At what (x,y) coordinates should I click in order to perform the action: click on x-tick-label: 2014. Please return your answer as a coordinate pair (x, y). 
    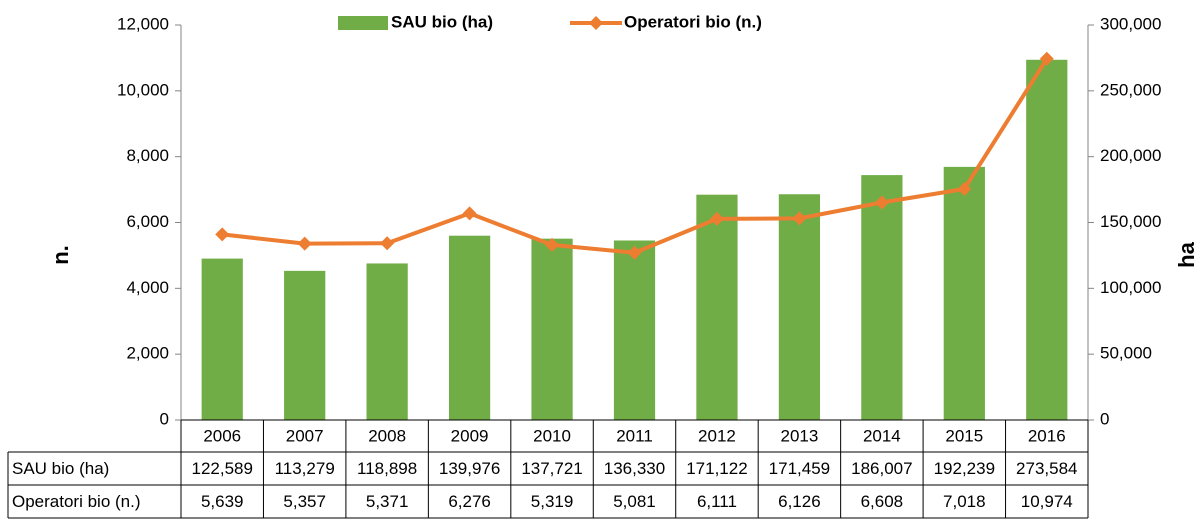
    Looking at the image, I should click on (882, 435).